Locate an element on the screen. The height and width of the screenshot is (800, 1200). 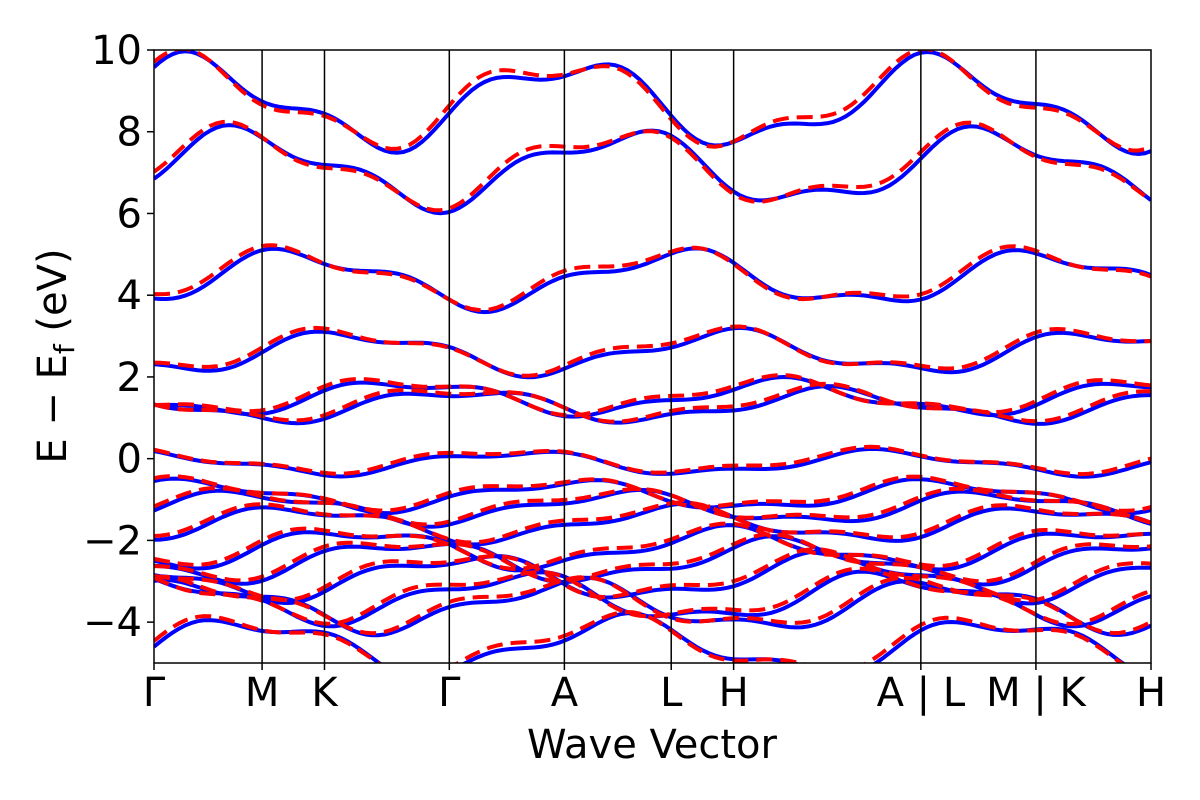
y-tick-label: 10 is located at coordinates (116, 51).